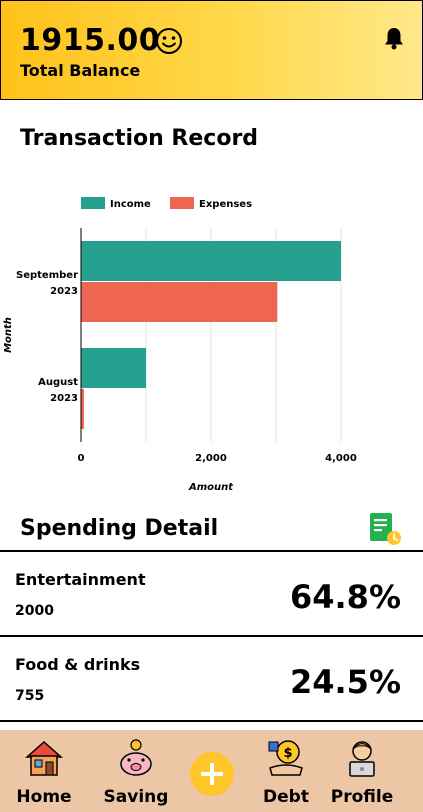  I want to click on smiley-icon, so click(169, 41).